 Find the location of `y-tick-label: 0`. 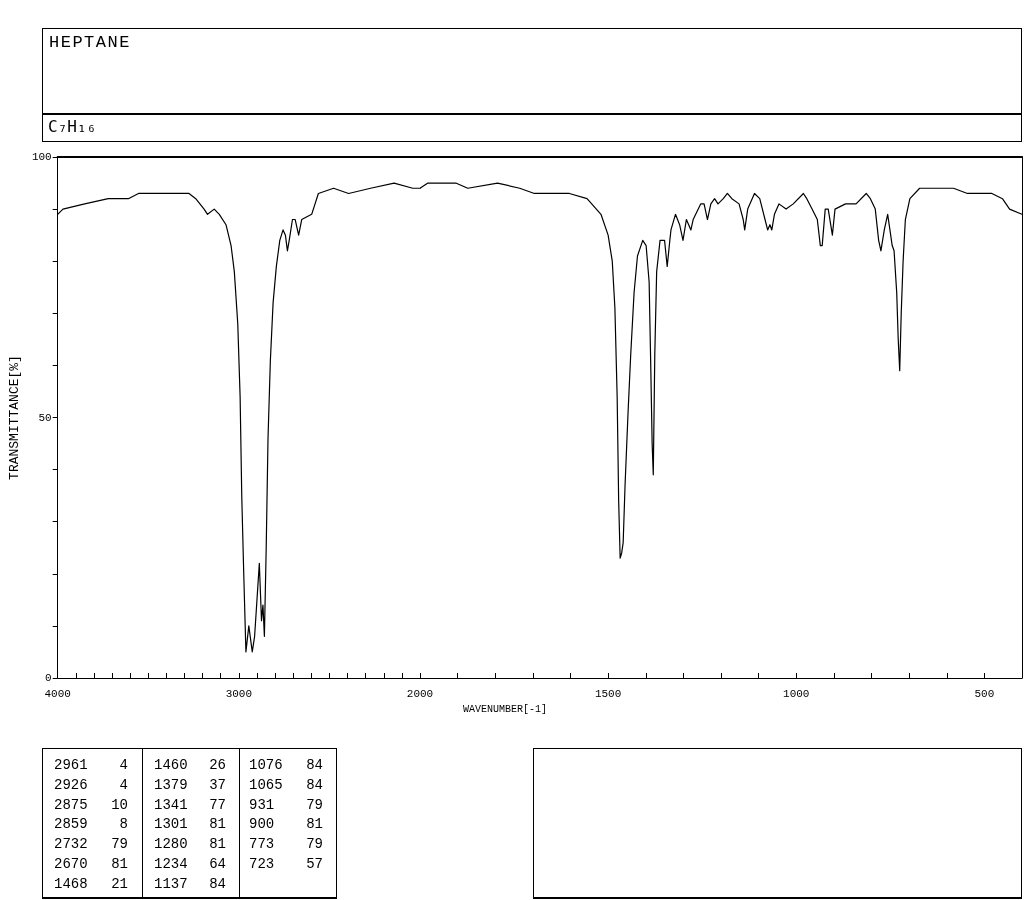

y-tick-label: 0 is located at coordinates (48, 678).